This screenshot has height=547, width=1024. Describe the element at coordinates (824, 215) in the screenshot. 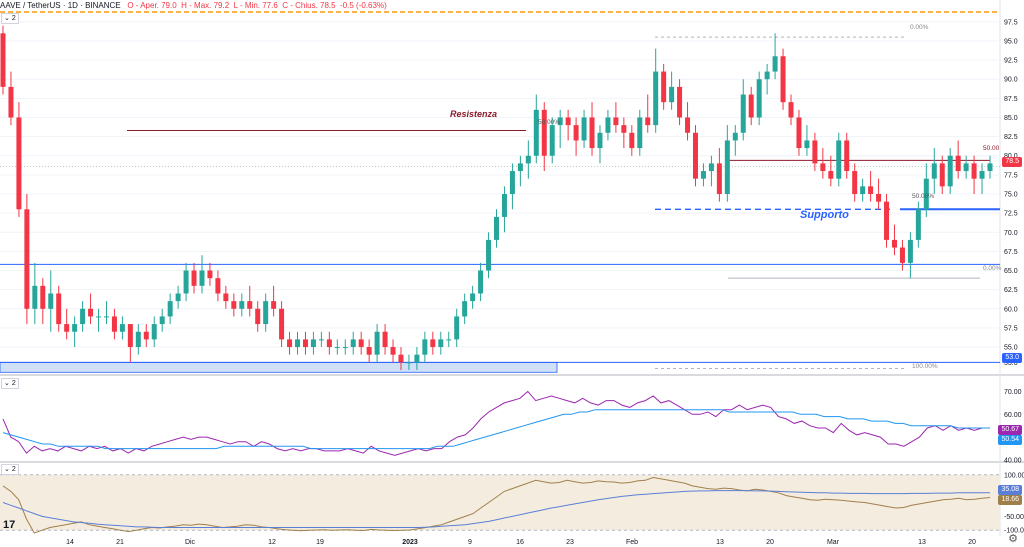

I see `supporto-label: Supporto` at that location.